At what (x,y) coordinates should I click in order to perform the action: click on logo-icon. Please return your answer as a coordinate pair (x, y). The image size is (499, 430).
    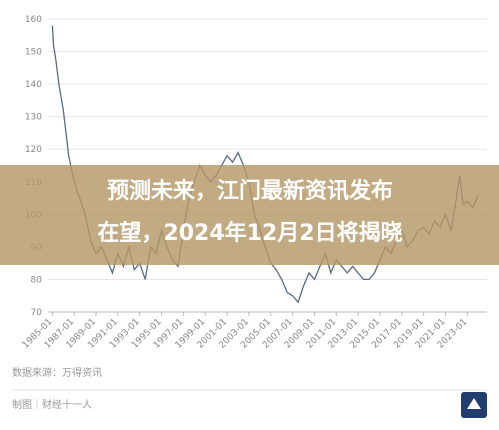
    Looking at the image, I should click on (474, 403).